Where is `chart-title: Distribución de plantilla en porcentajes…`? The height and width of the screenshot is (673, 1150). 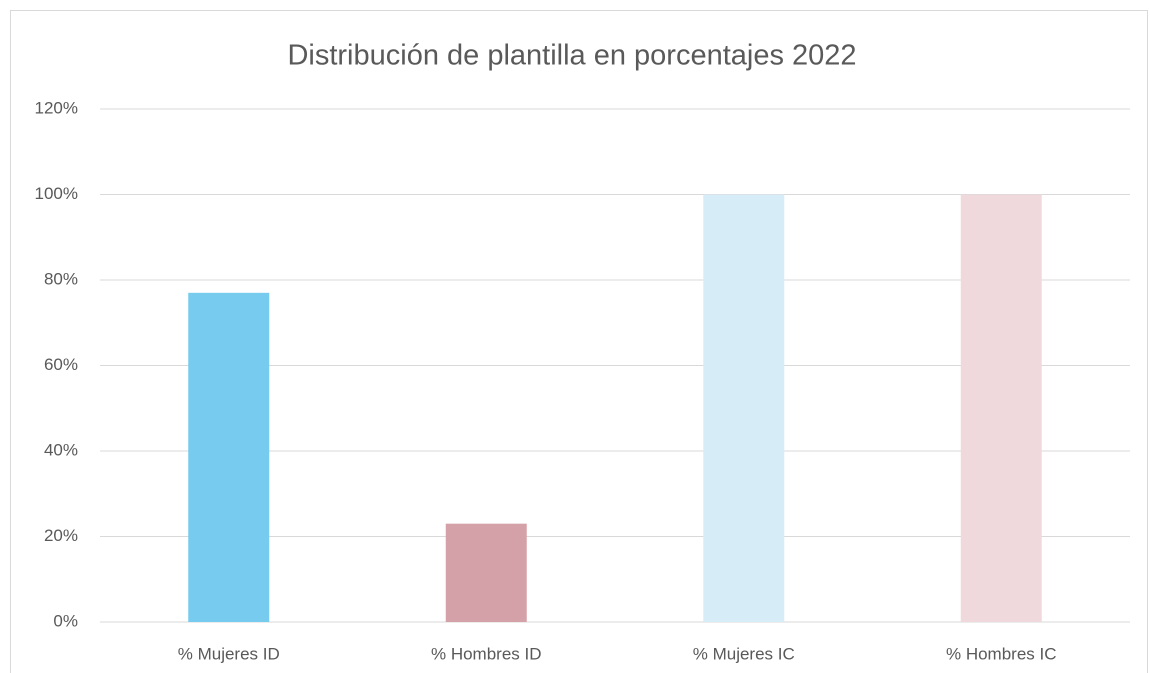
chart-title: Distribución de plantilla en porcentajes… is located at coordinates (571, 56).